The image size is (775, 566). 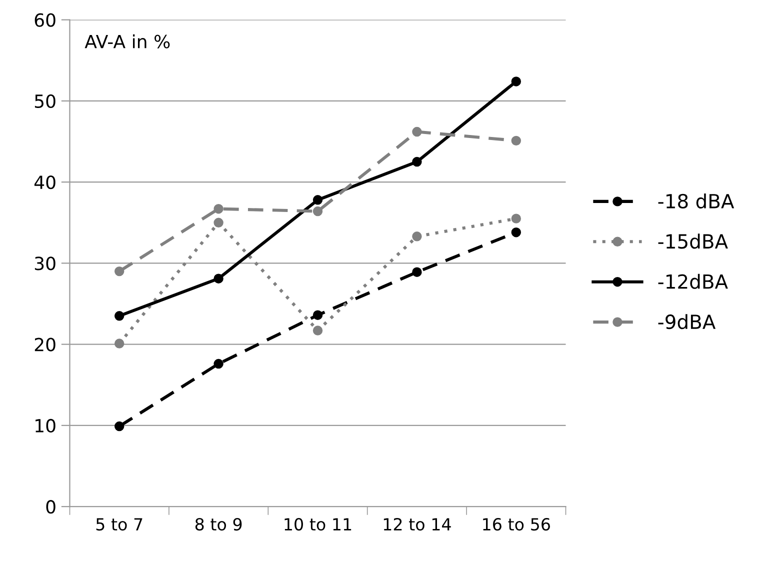 What do you see at coordinates (45, 20) in the screenshot?
I see `y-tick-label: 60` at bounding box center [45, 20].